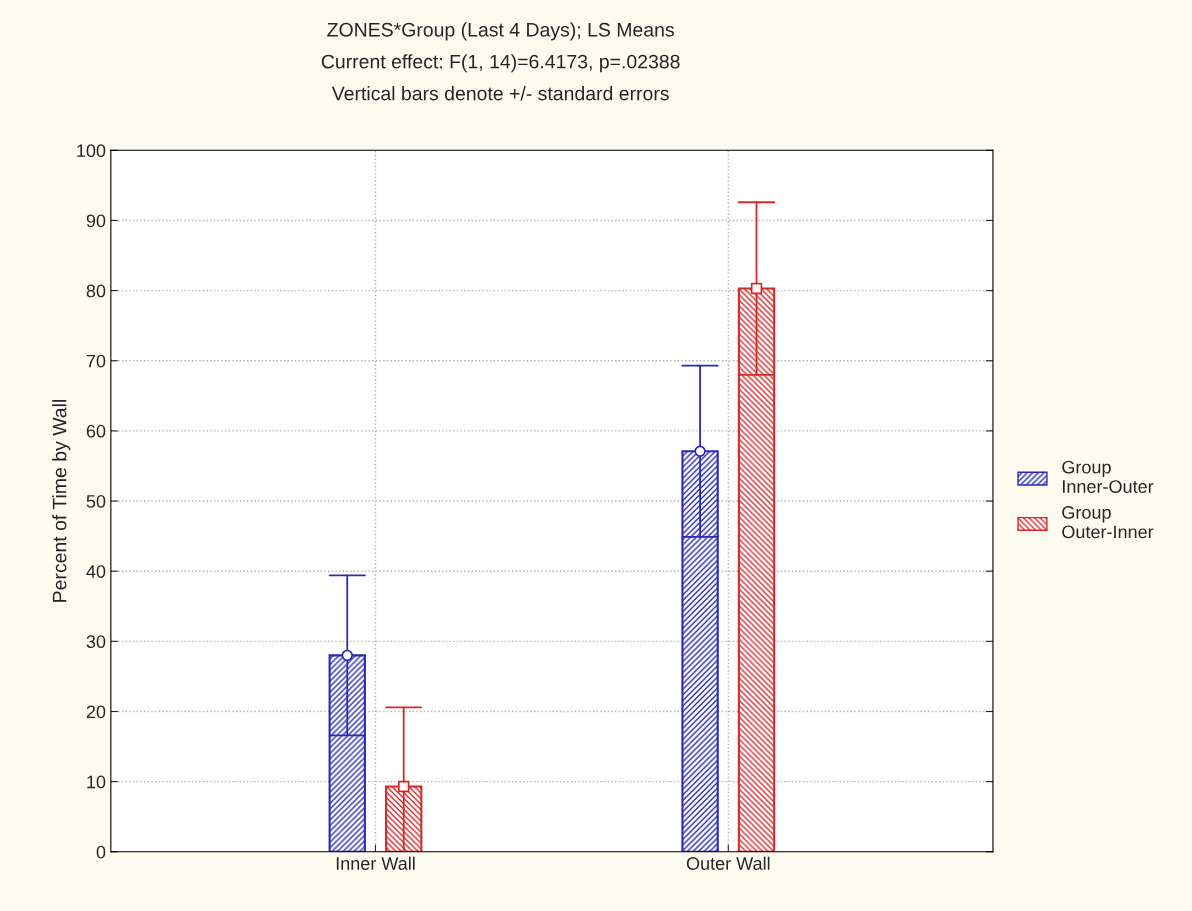 This screenshot has width=1192, height=911. Describe the element at coordinates (375, 863) in the screenshot. I see `x-tick-label: Inner Wall` at that location.